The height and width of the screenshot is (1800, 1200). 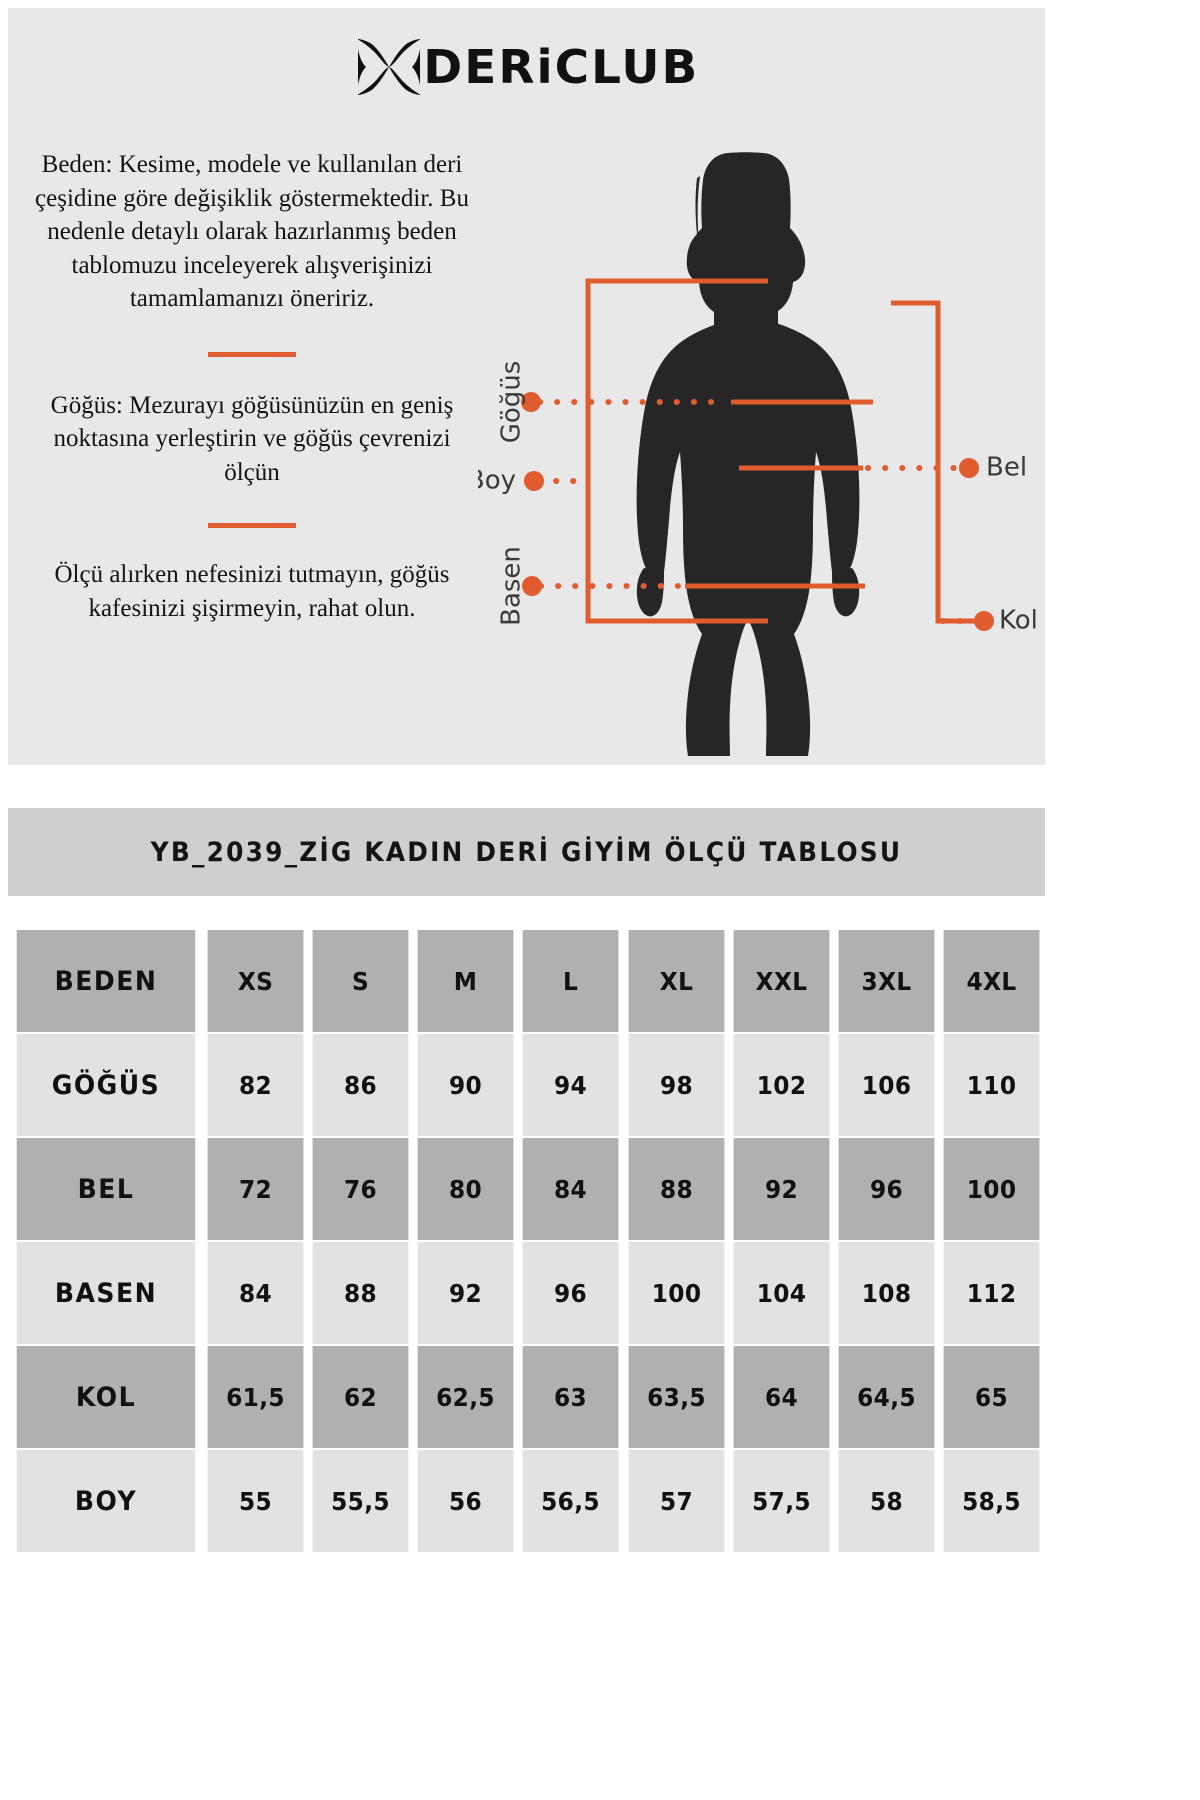 I want to click on row-label-kol: KOL, so click(x=106, y=1397).